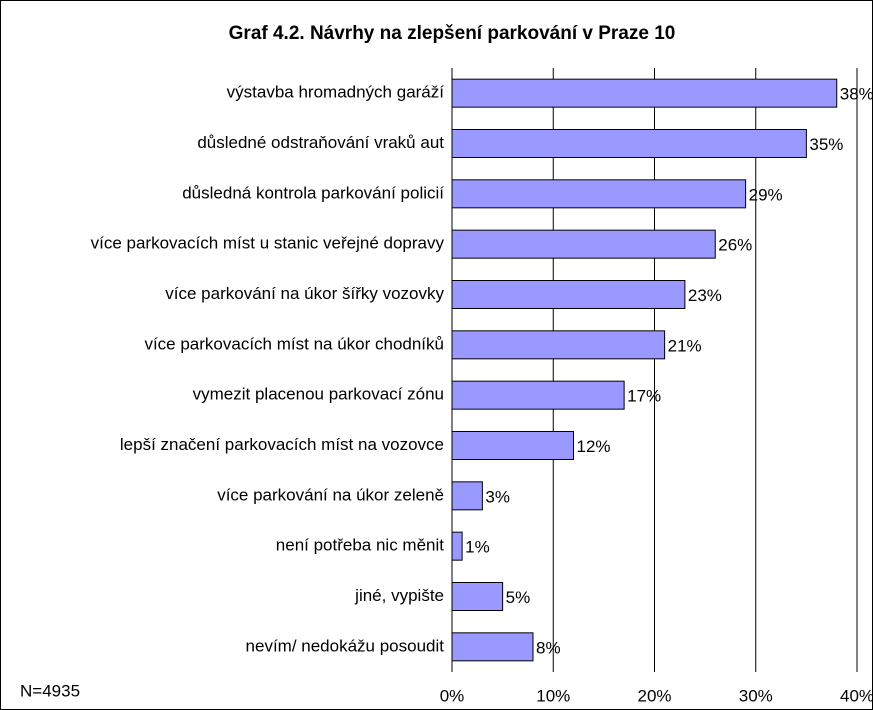 Image resolution: width=873 pixels, height=710 pixels. Describe the element at coordinates (518, 597) in the screenshot. I see `data-label: 5%` at that location.